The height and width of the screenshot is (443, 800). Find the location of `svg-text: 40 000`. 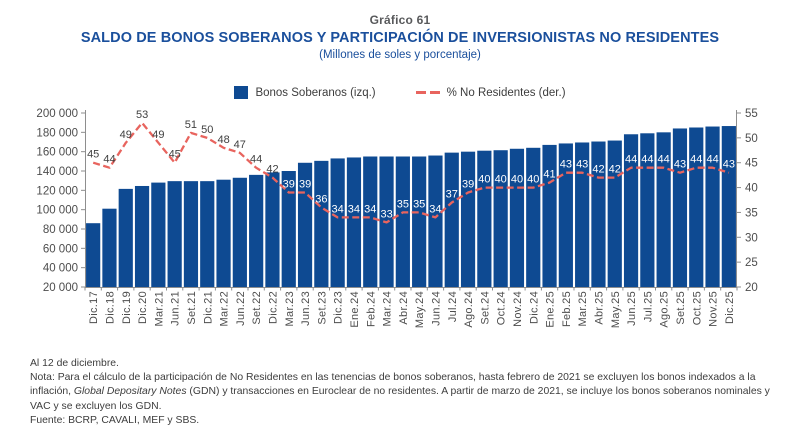

svg-text: 40 000 is located at coordinates (60, 269).